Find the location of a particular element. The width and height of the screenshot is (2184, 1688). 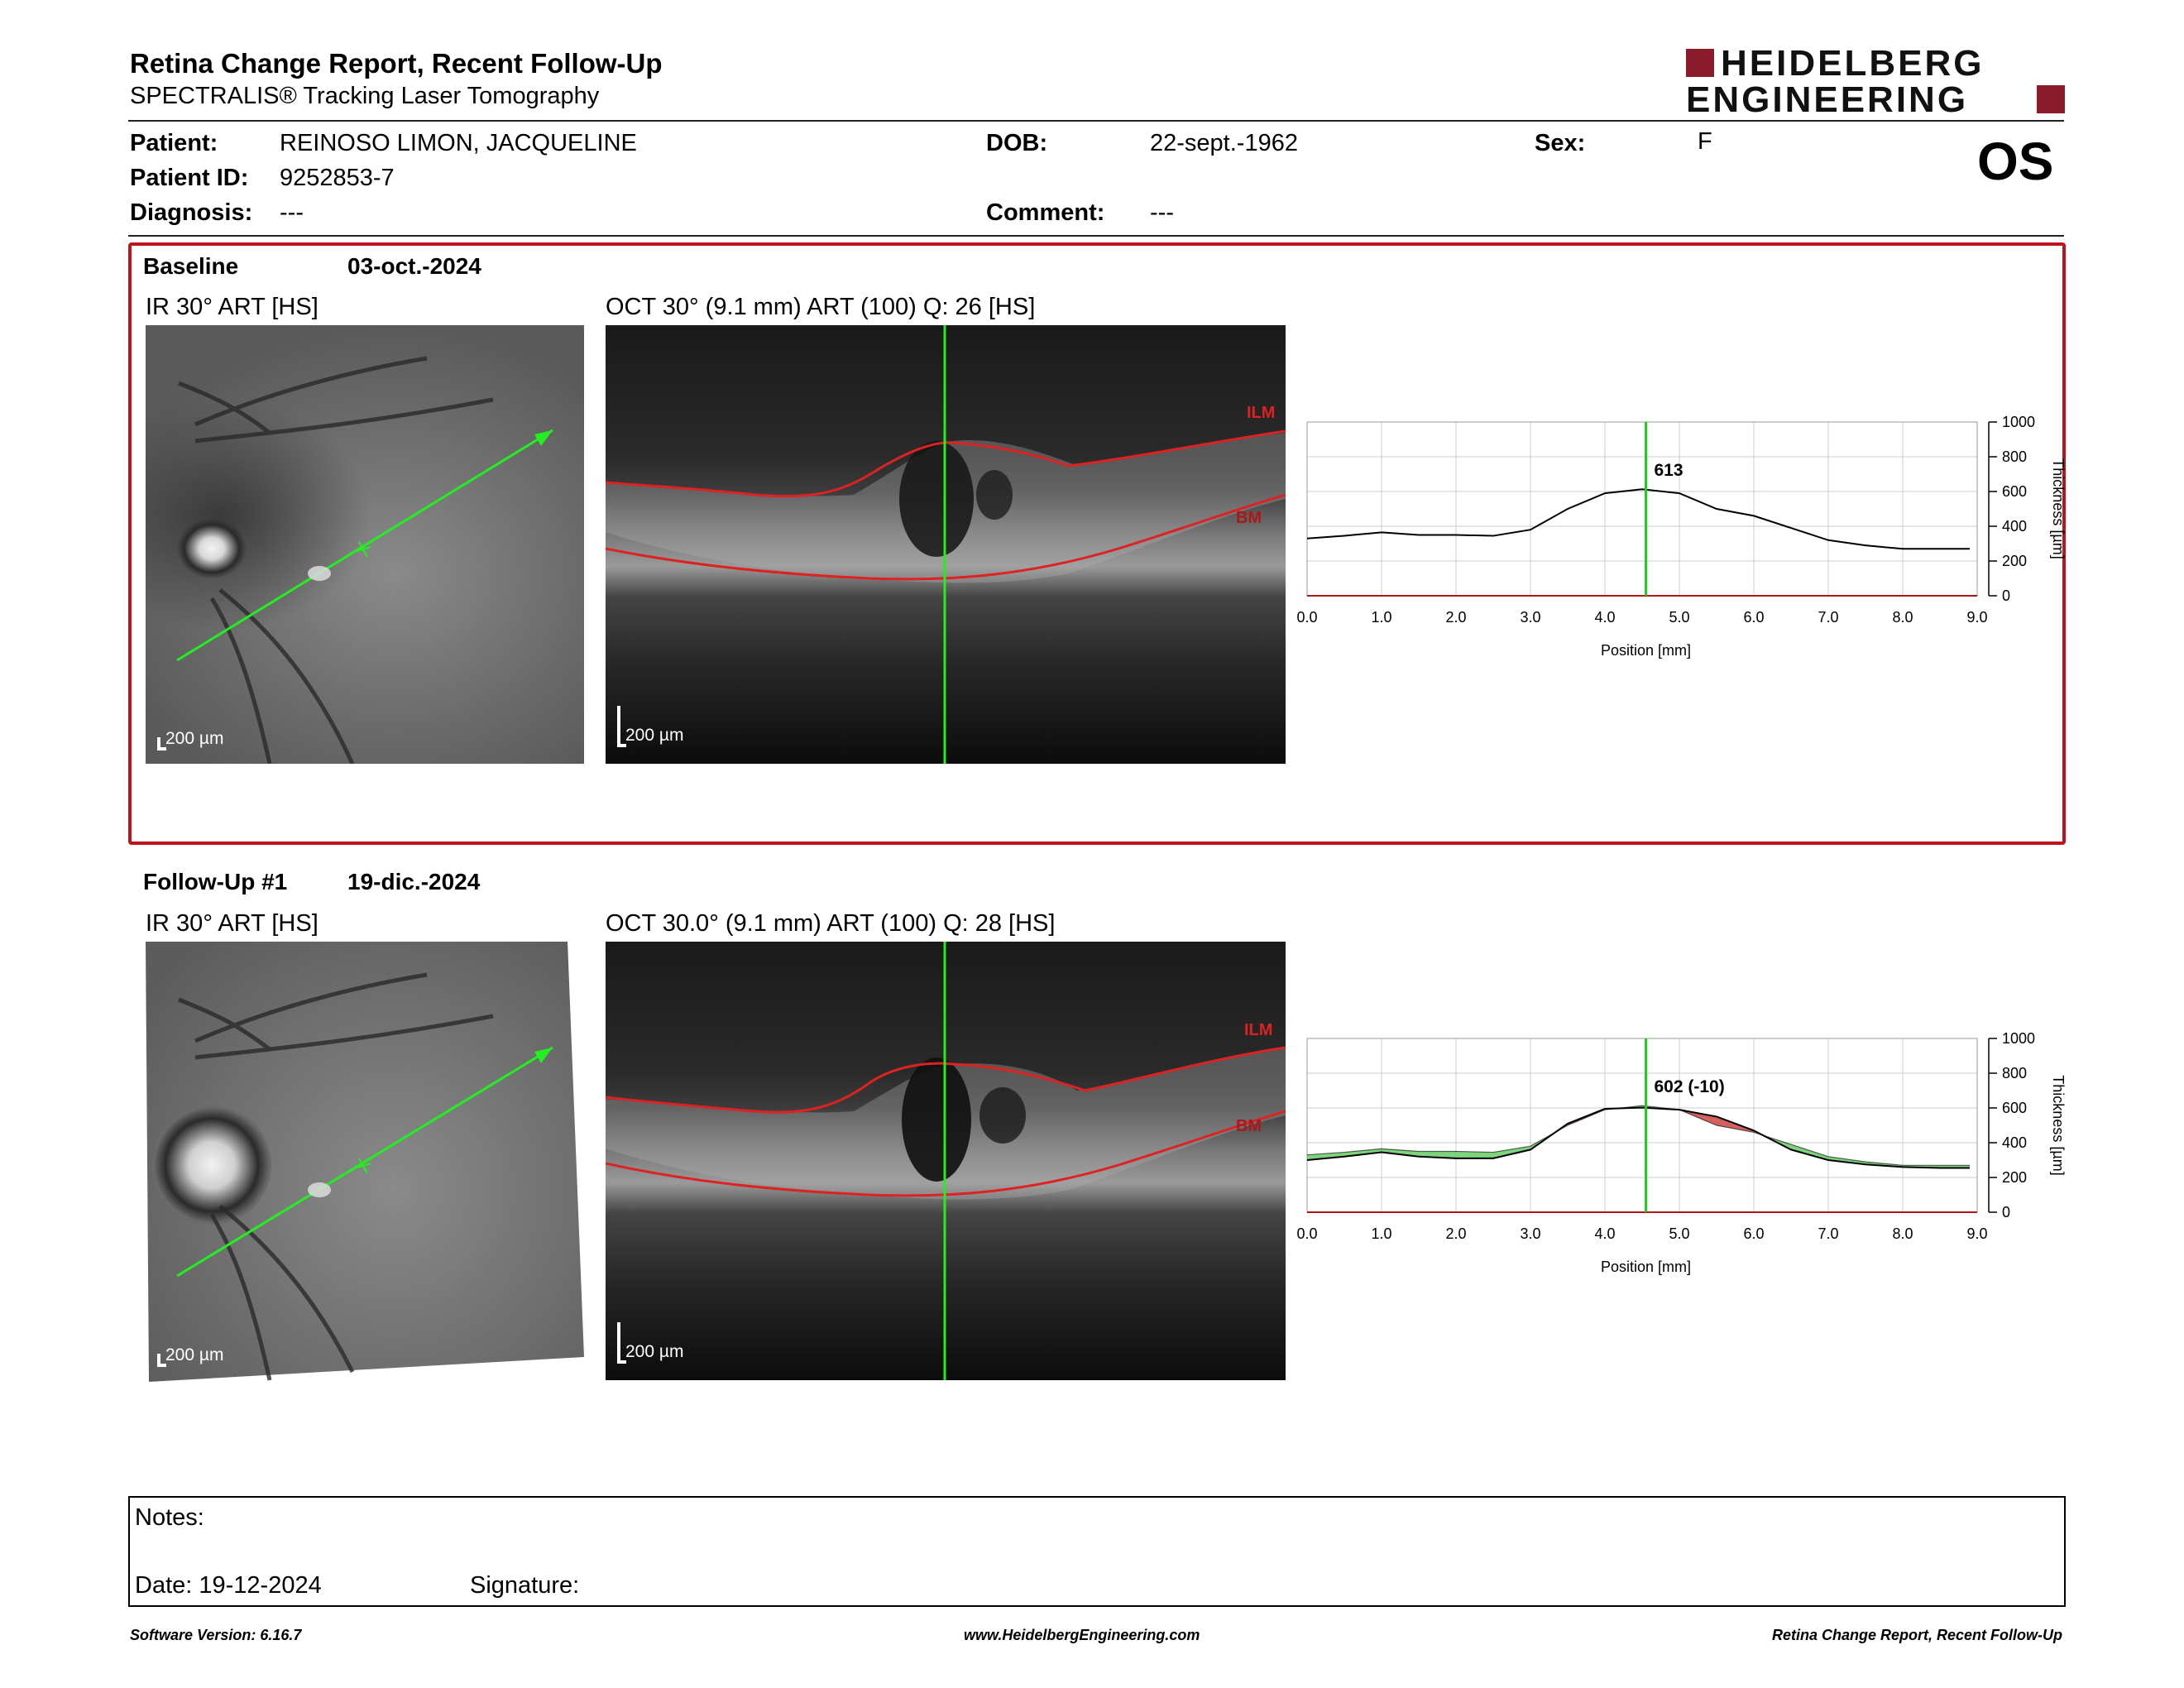

followup-oct-scale-text: 200 µm is located at coordinates (654, 1351).